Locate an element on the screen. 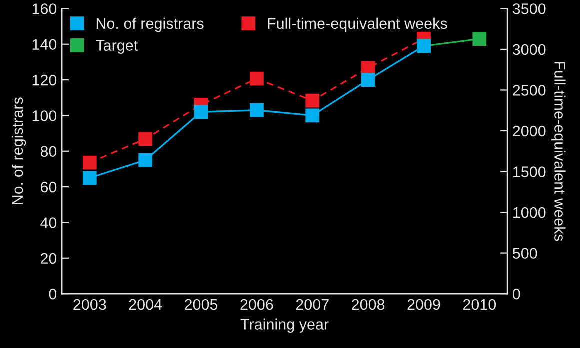 Image resolution: width=580 pixels, height=348 pixels. y-tick-label: 20 is located at coordinates (48, 258).